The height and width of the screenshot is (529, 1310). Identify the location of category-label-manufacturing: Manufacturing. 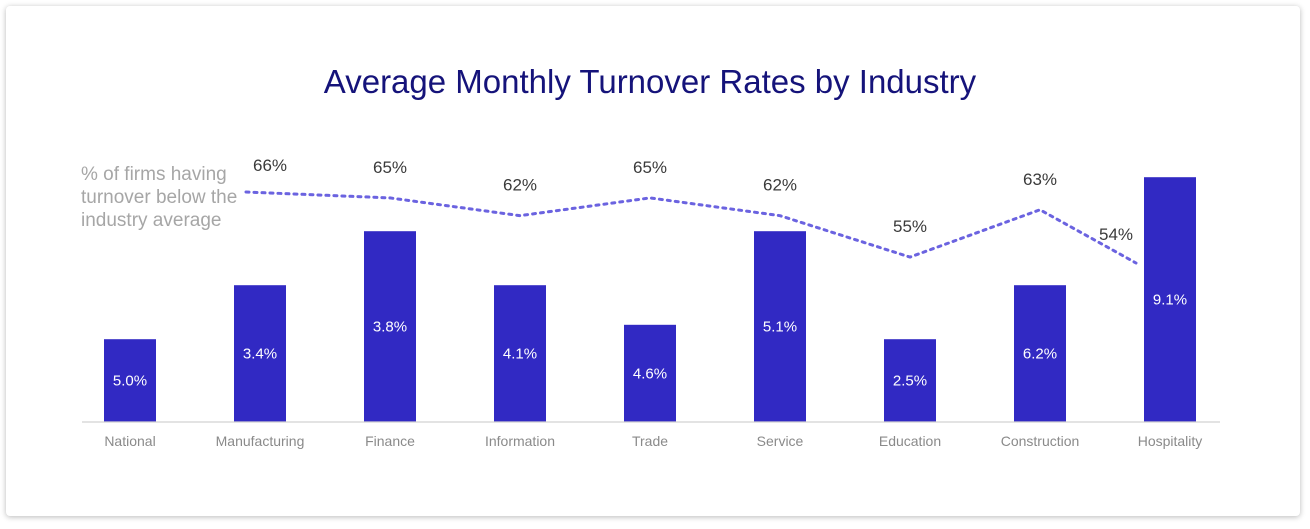
(260, 441).